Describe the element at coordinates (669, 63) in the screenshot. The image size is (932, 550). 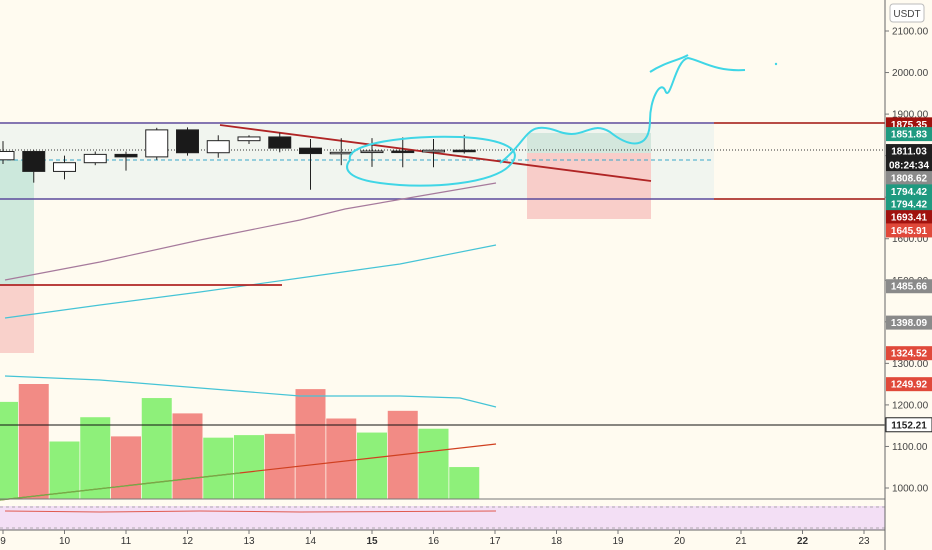
I see `drawing-scribble` at that location.